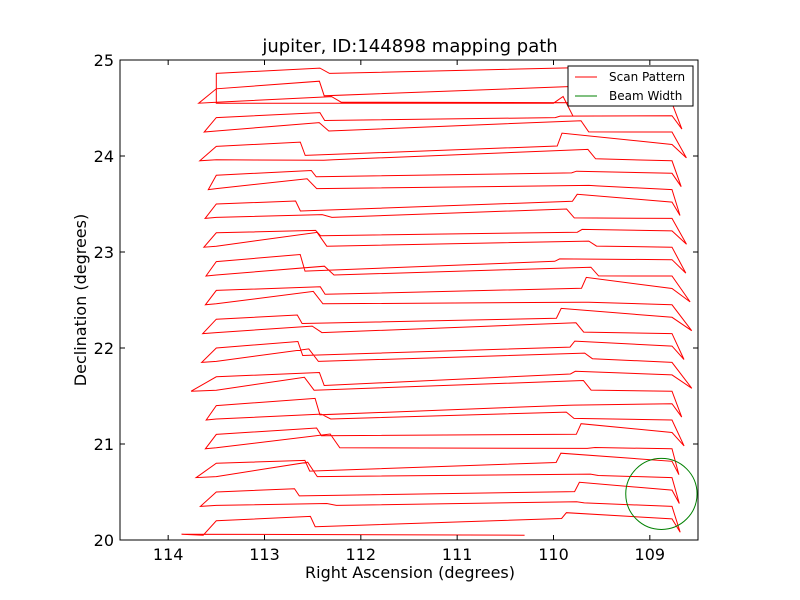  What do you see at coordinates (361, 554) in the screenshot?
I see `x-tick-label: 112` at bounding box center [361, 554].